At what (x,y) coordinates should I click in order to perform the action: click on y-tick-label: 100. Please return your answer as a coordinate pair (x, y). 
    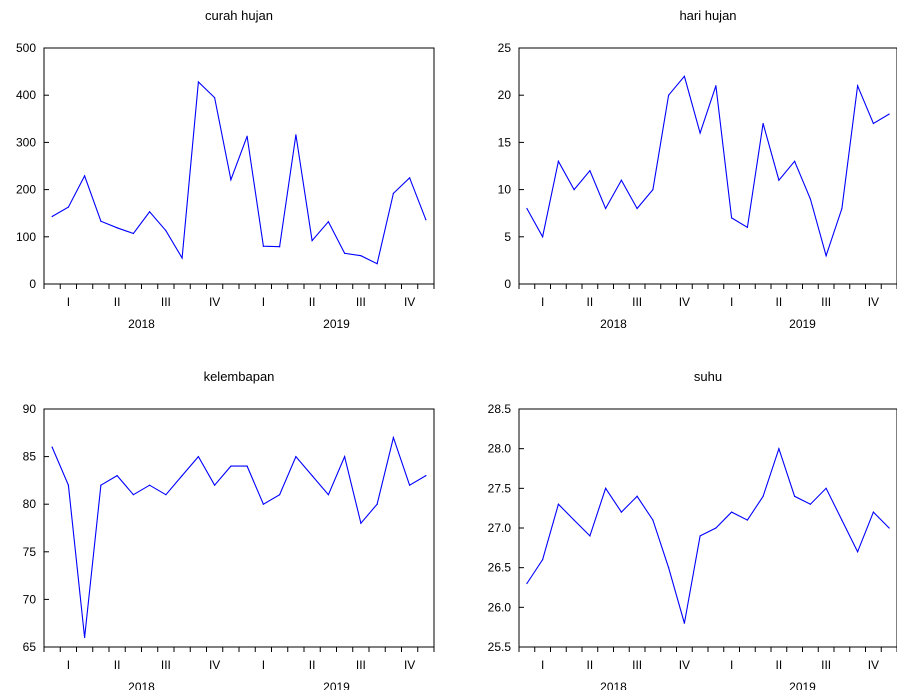
    Looking at the image, I should click on (26, 237).